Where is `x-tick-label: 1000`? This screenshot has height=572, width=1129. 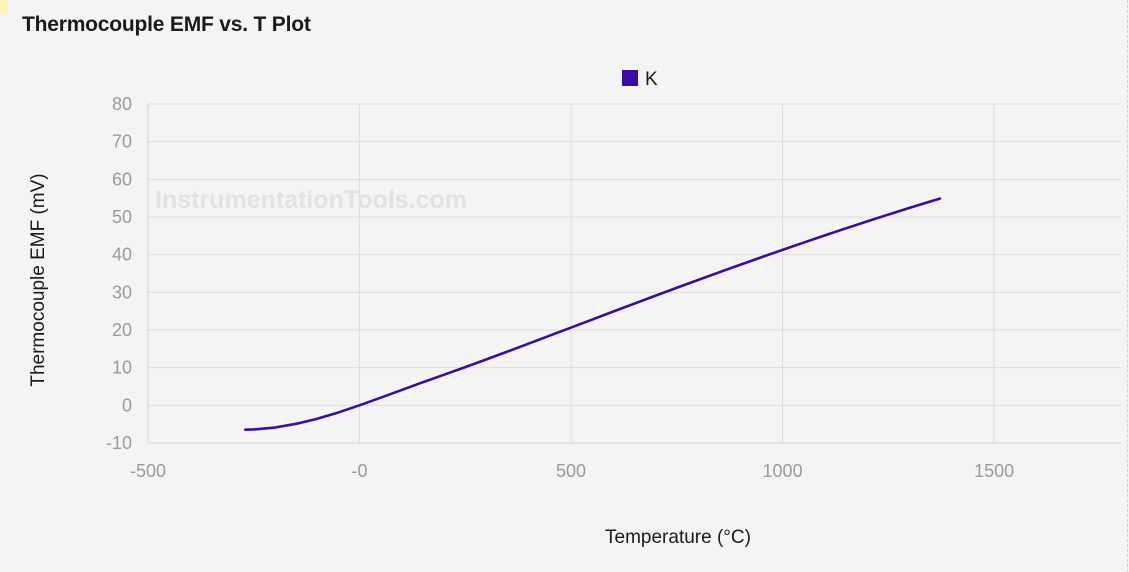 x-tick-label: 1000 is located at coordinates (783, 471).